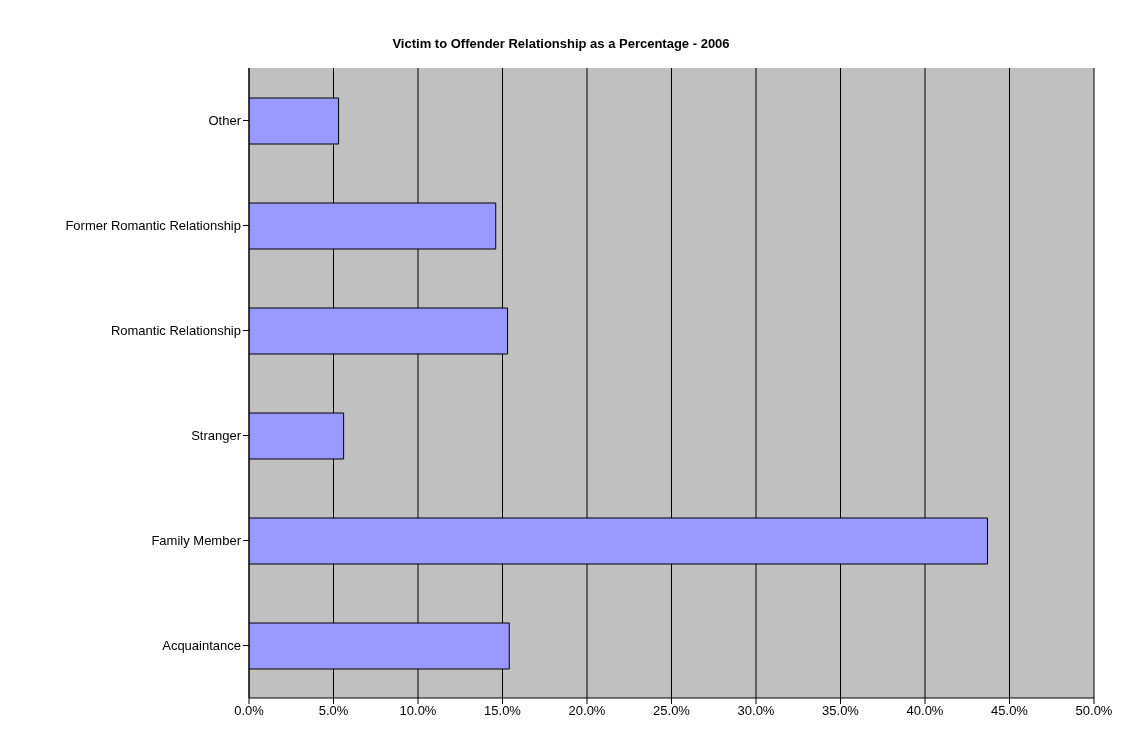 This screenshot has height=742, width=1122. I want to click on x-tick-label: 10.0%, so click(418, 711).